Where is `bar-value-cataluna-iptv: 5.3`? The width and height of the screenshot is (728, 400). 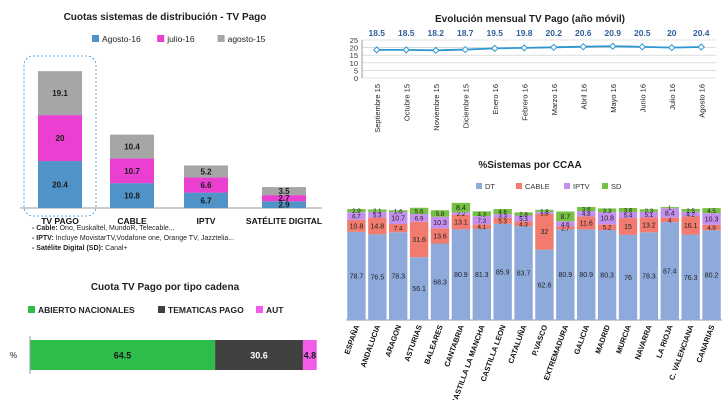
bar-value-cataluna-iptv: 5.3 is located at coordinates (523, 219).